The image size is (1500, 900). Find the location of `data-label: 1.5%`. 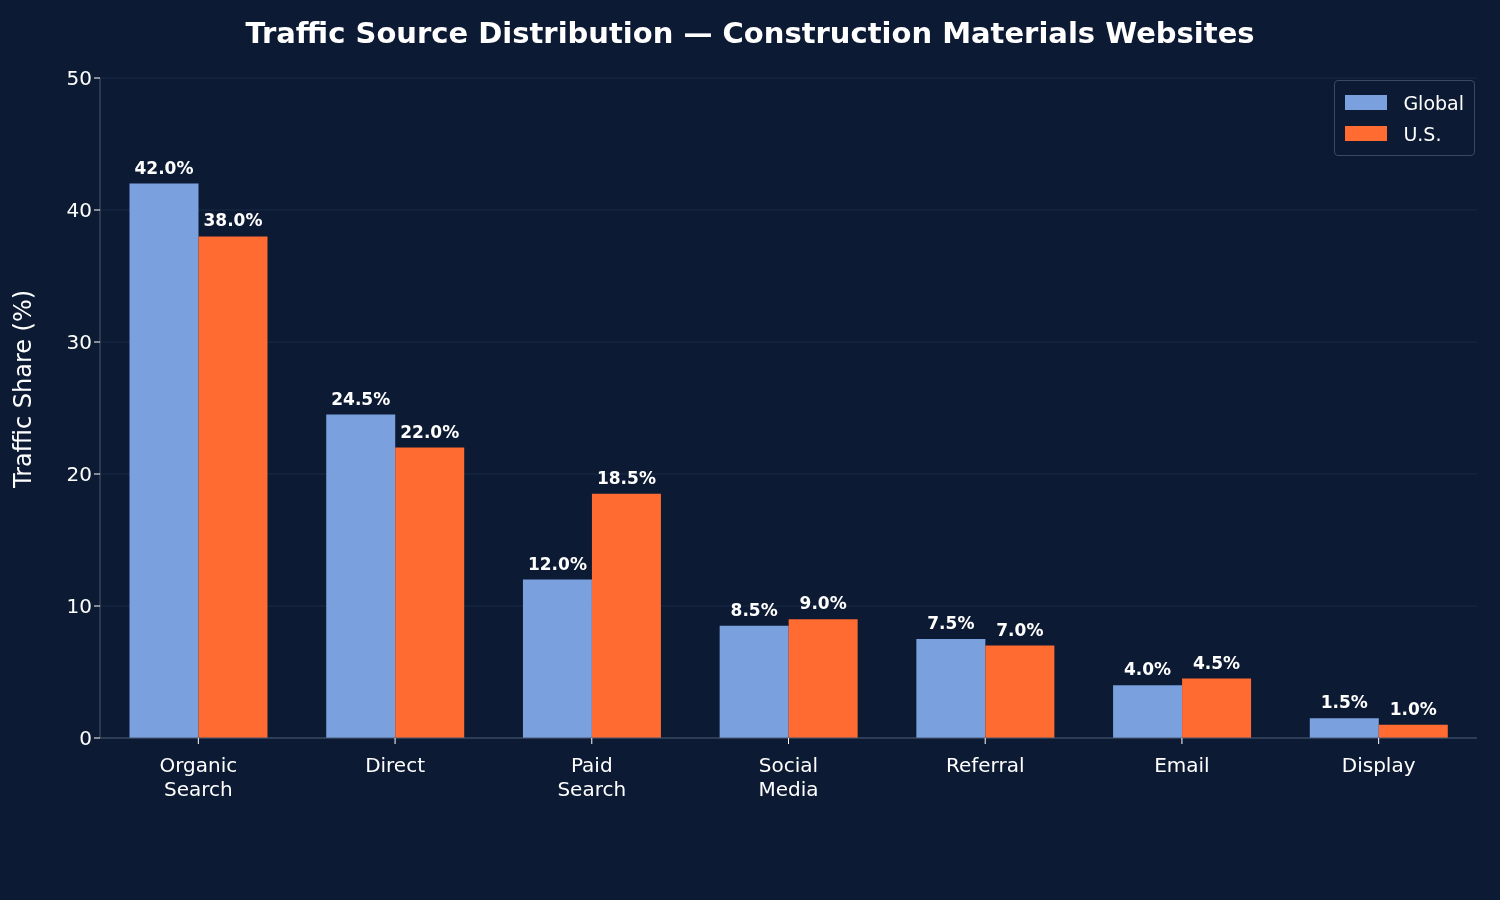

data-label: 1.5% is located at coordinates (1344, 702).